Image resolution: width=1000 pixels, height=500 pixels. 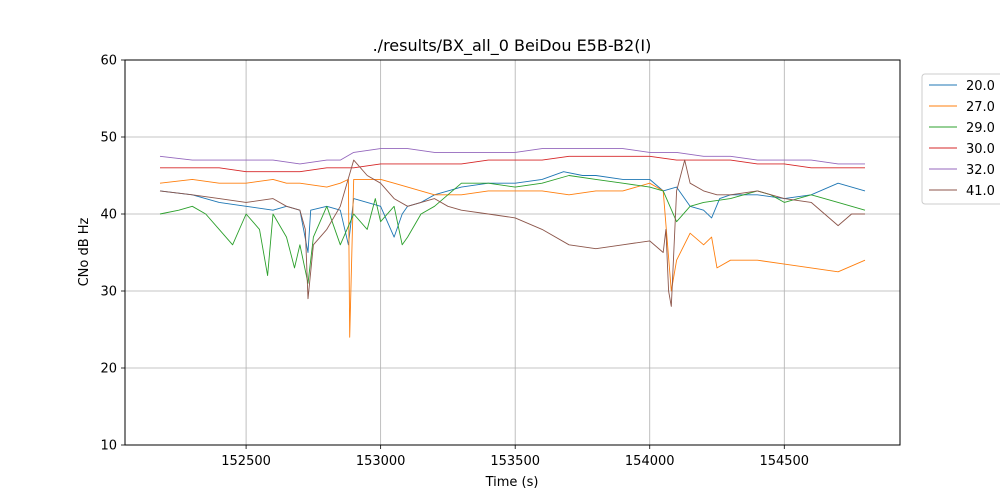 What do you see at coordinates (980, 149) in the screenshot?
I see `legend-label: 30.0` at bounding box center [980, 149].